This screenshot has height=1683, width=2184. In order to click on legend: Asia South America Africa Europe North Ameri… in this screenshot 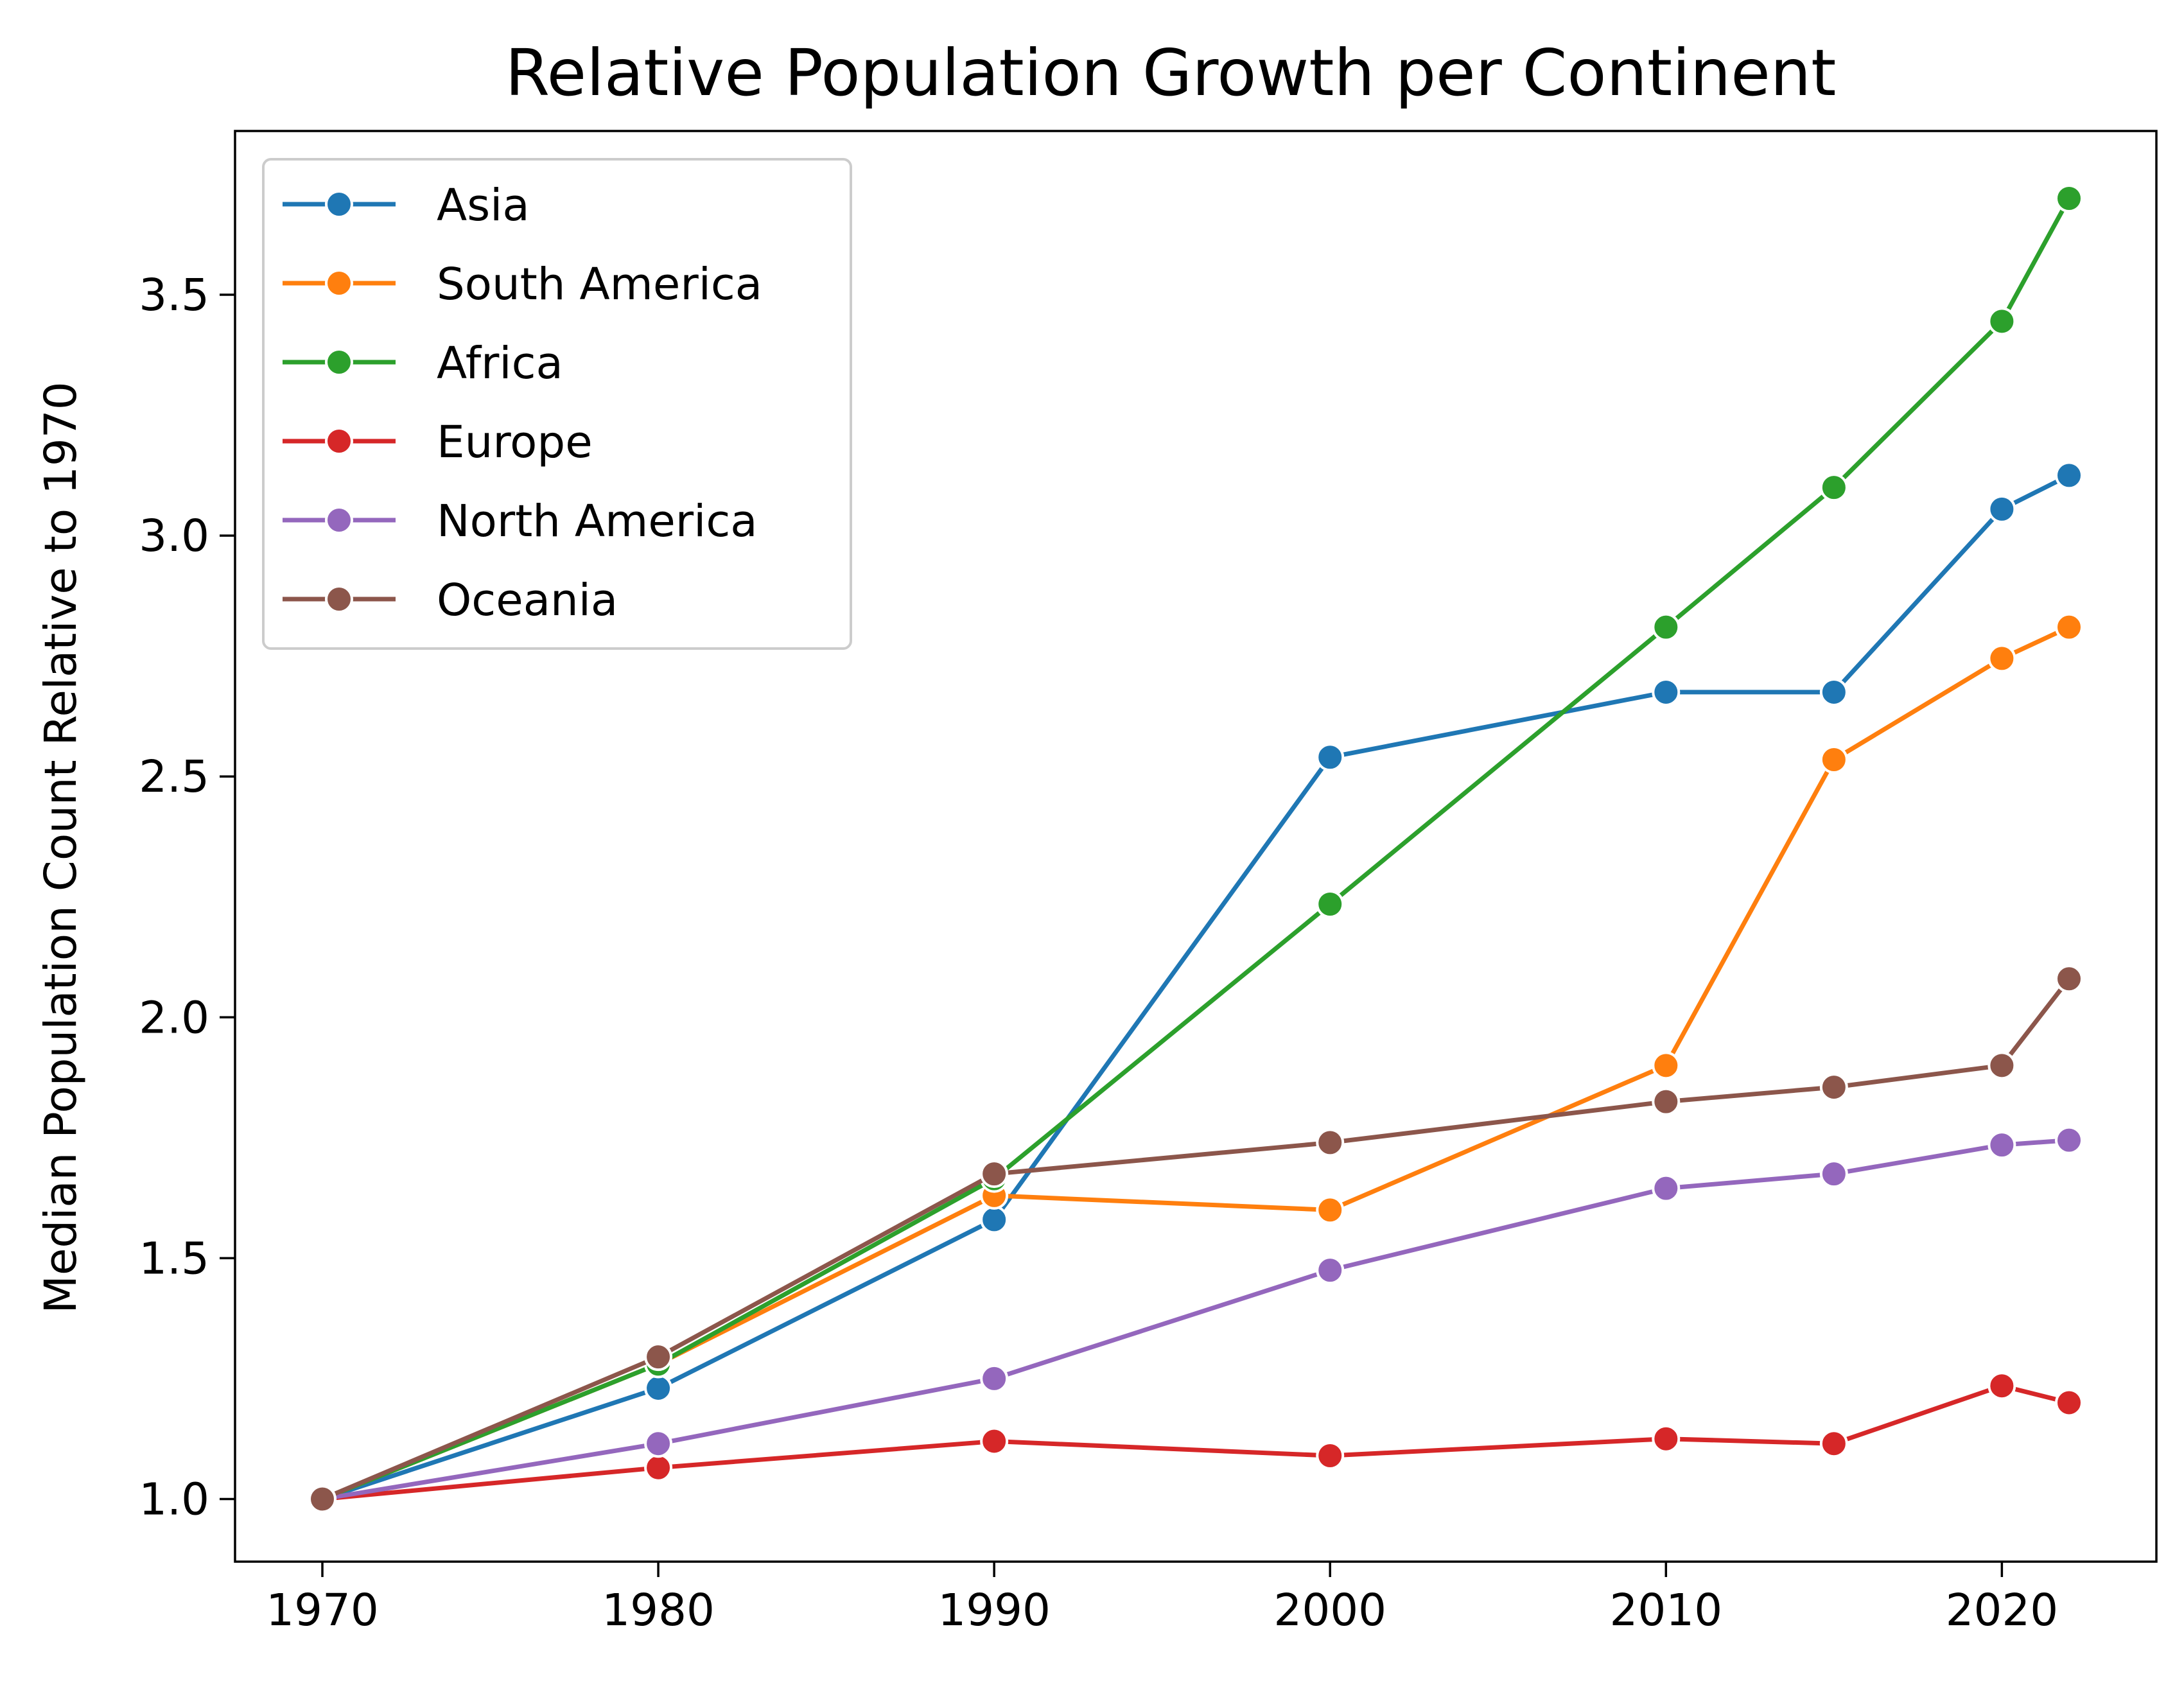, I will do `click(557, 404)`.